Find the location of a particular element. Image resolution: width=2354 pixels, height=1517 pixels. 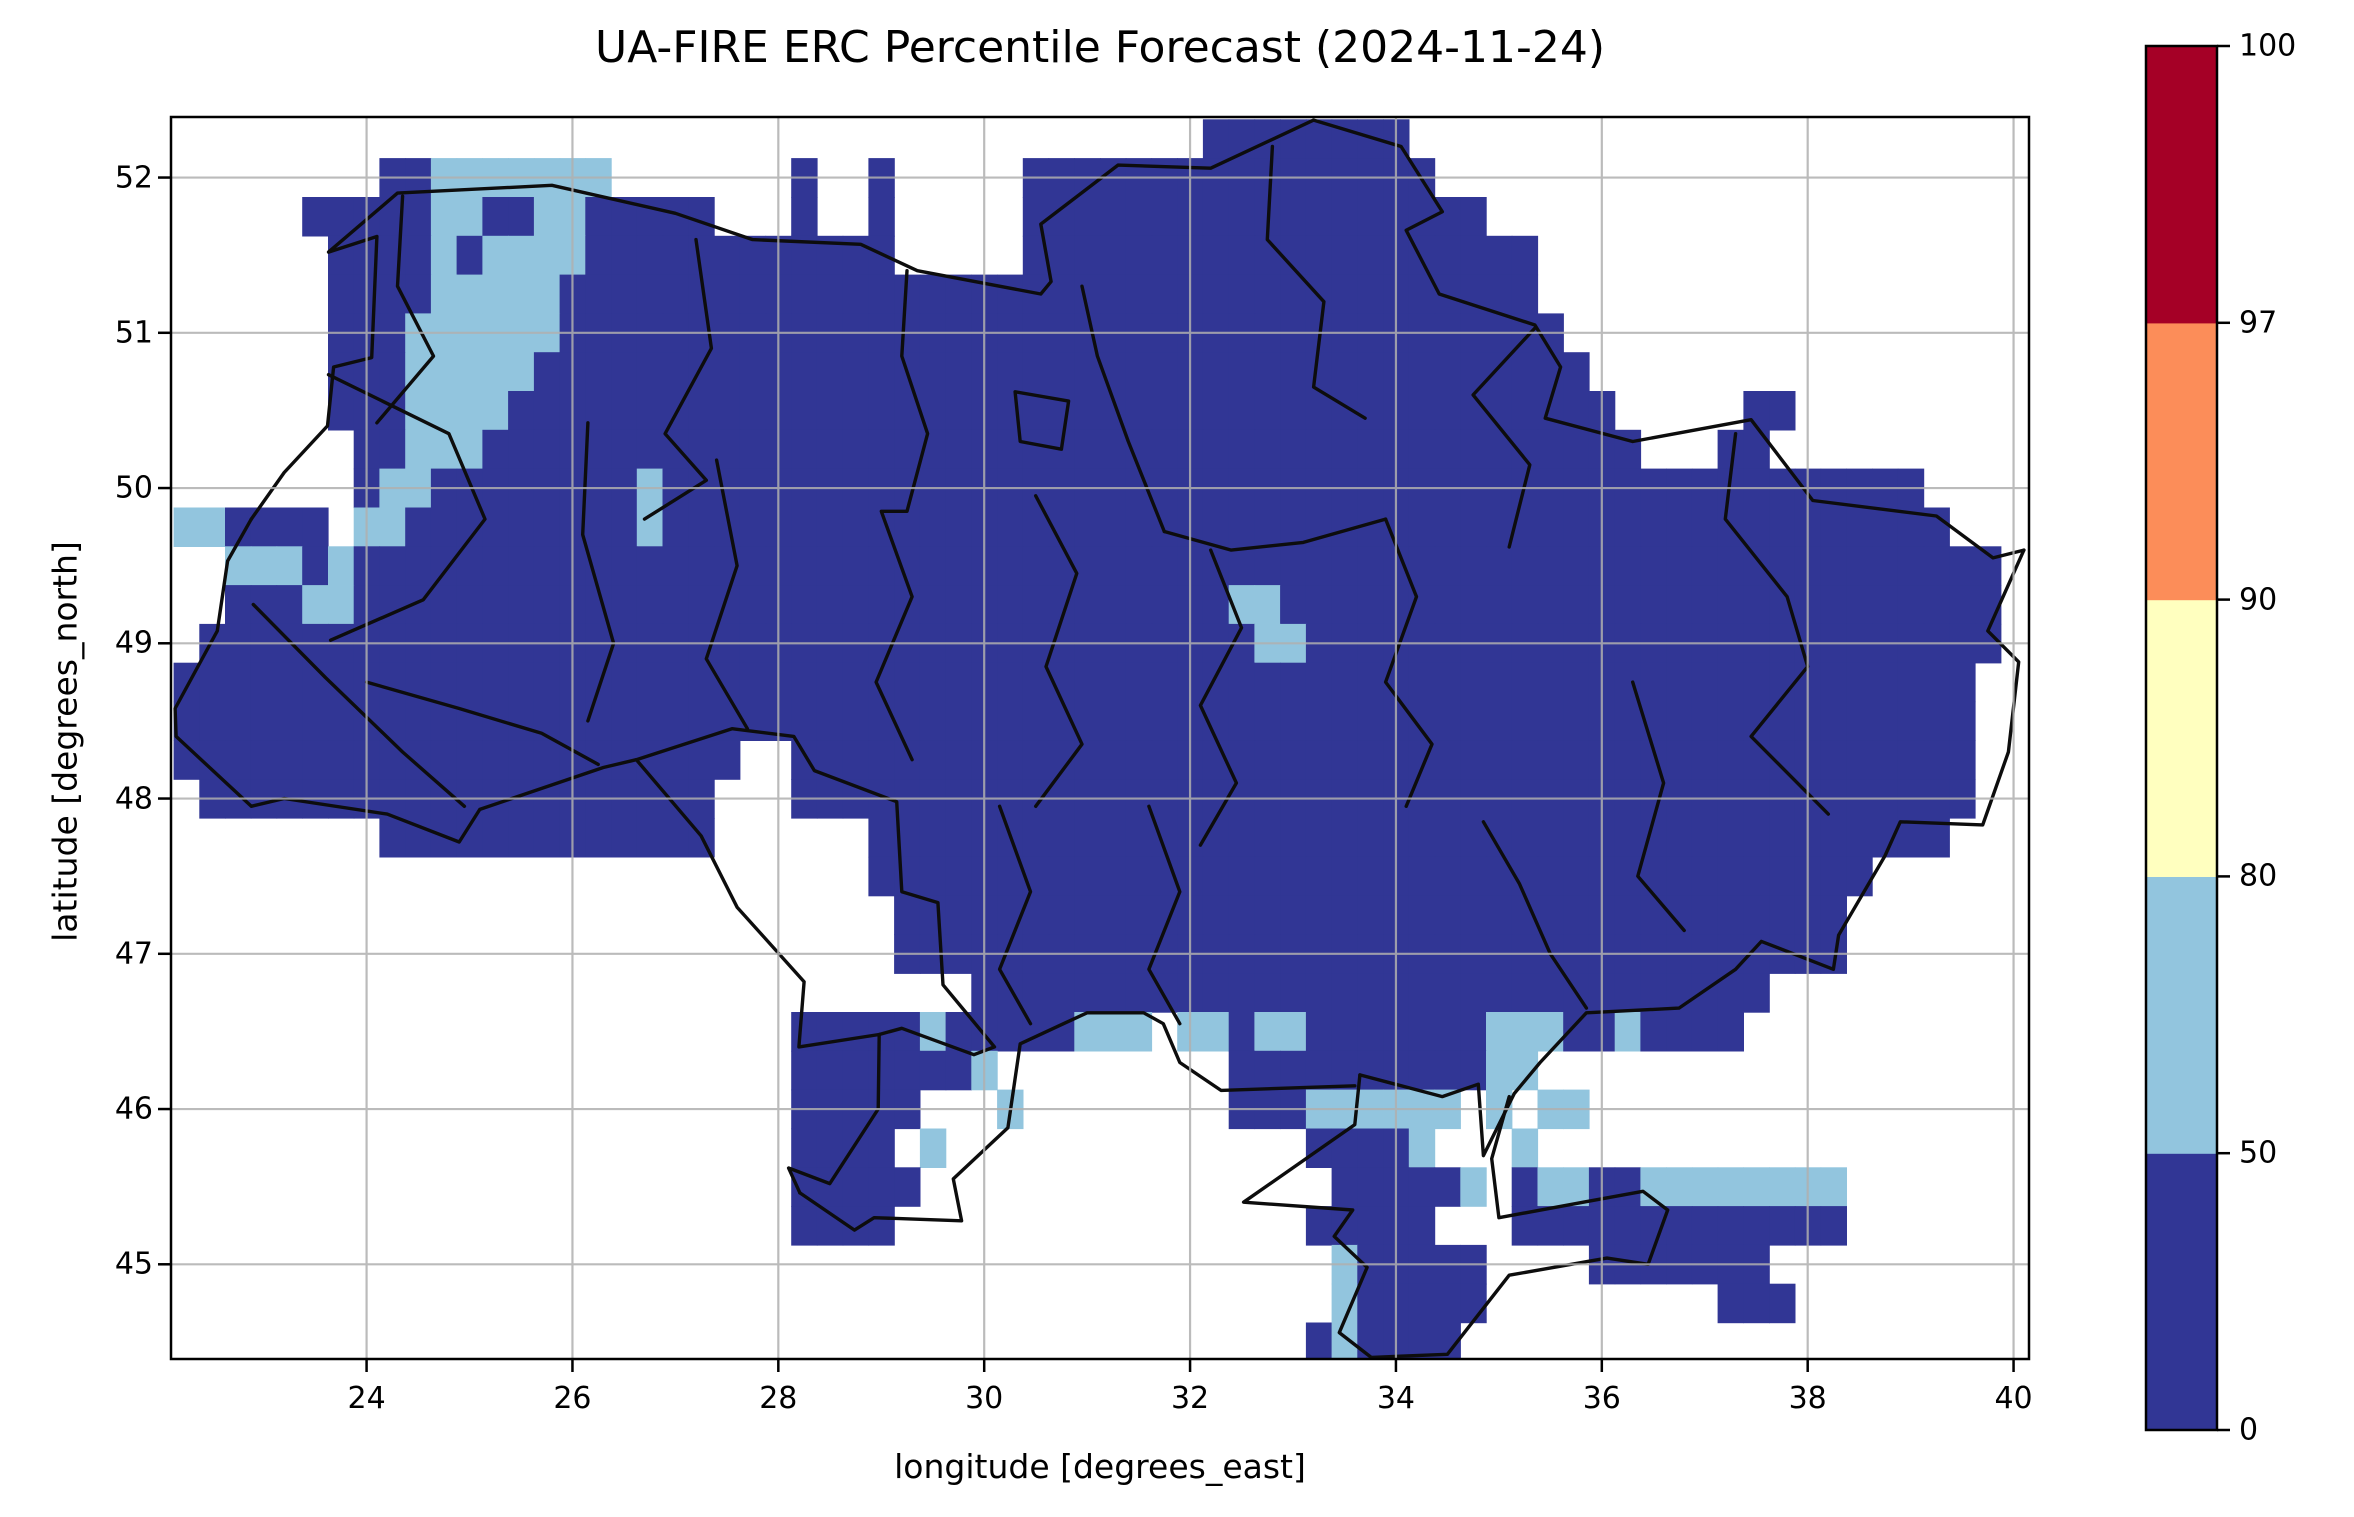

y-tick-label: 47 is located at coordinates (133, 954).